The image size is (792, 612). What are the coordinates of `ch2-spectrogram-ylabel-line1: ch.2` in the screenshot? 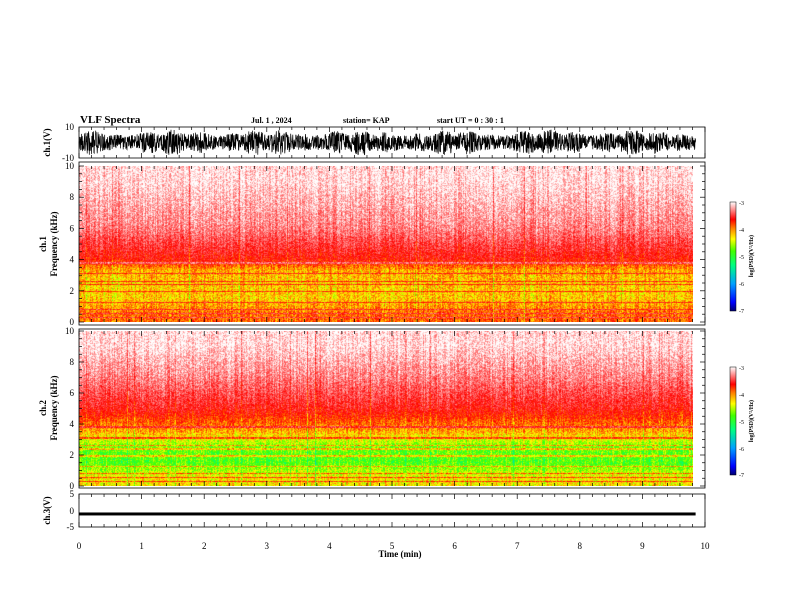 It's located at (43, 408).